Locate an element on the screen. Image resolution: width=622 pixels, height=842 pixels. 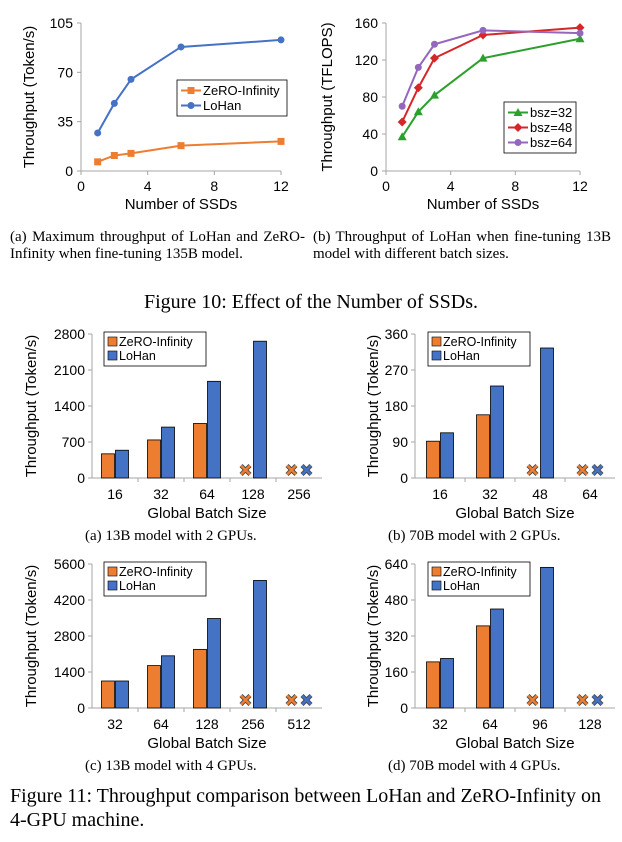
y-tick-label: 320 is located at coordinates (397, 636).